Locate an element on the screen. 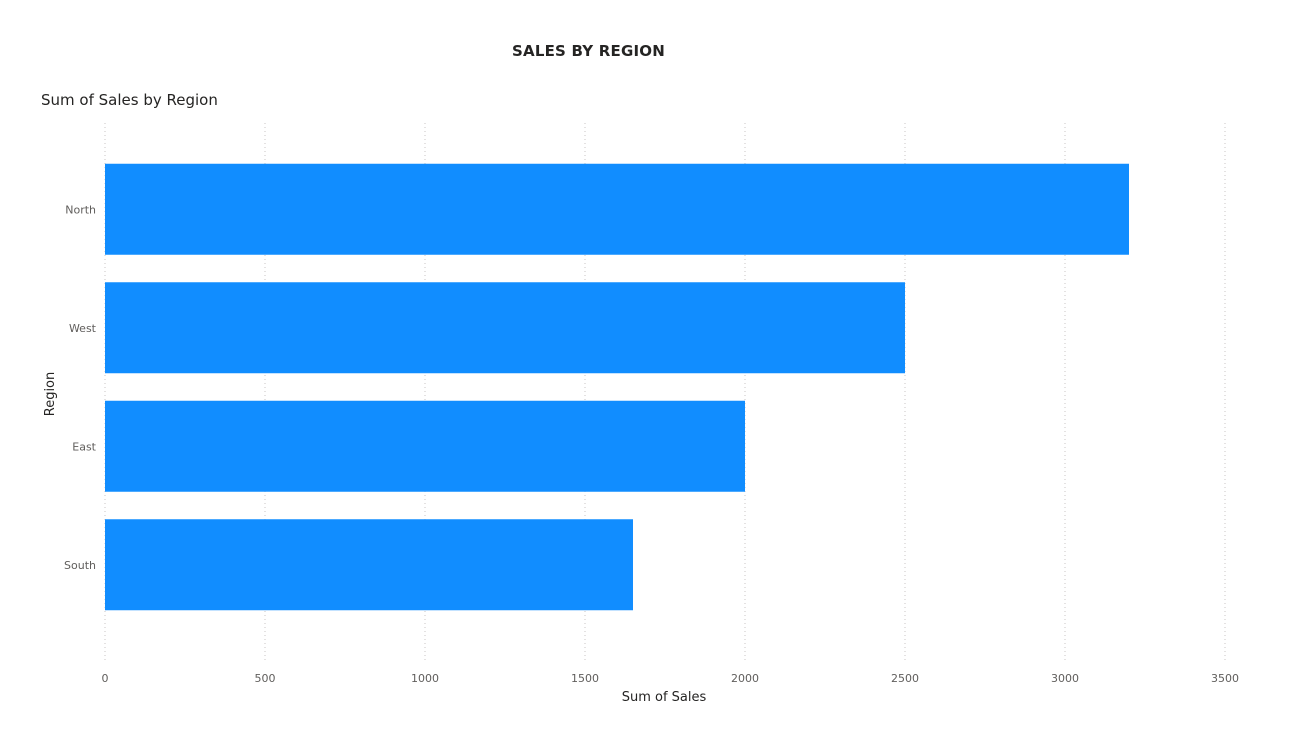 Image resolution: width=1292 pixels, height=729 pixels. bar-north is located at coordinates (617, 209).